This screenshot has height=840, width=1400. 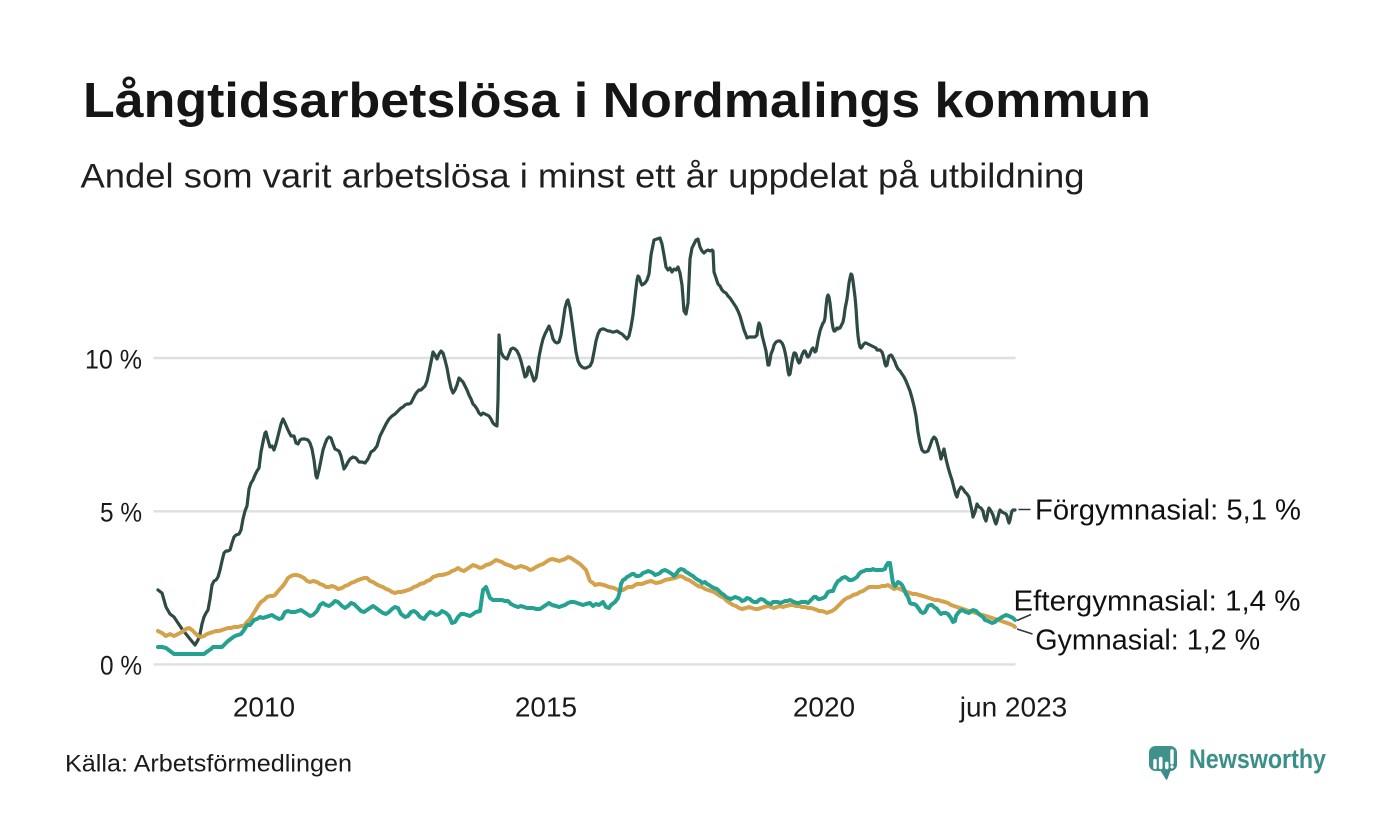 What do you see at coordinates (1168, 511) in the screenshot?
I see `svg-text: Förgymnasial: 5,1 %` at bounding box center [1168, 511].